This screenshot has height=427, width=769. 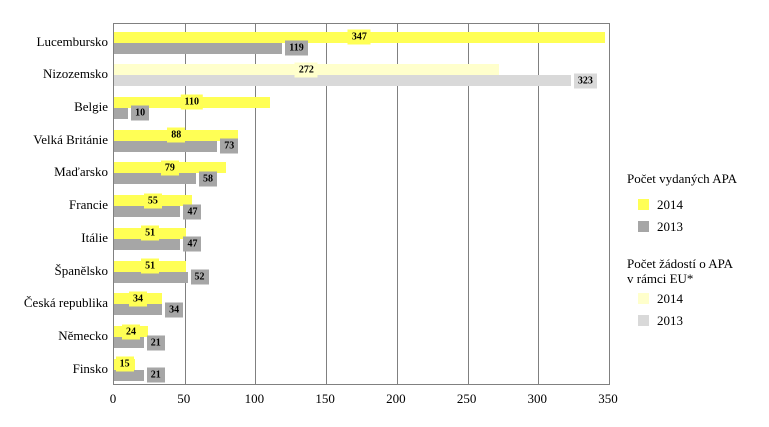 I want to click on bar-value-2014: 55, so click(x=152, y=201).